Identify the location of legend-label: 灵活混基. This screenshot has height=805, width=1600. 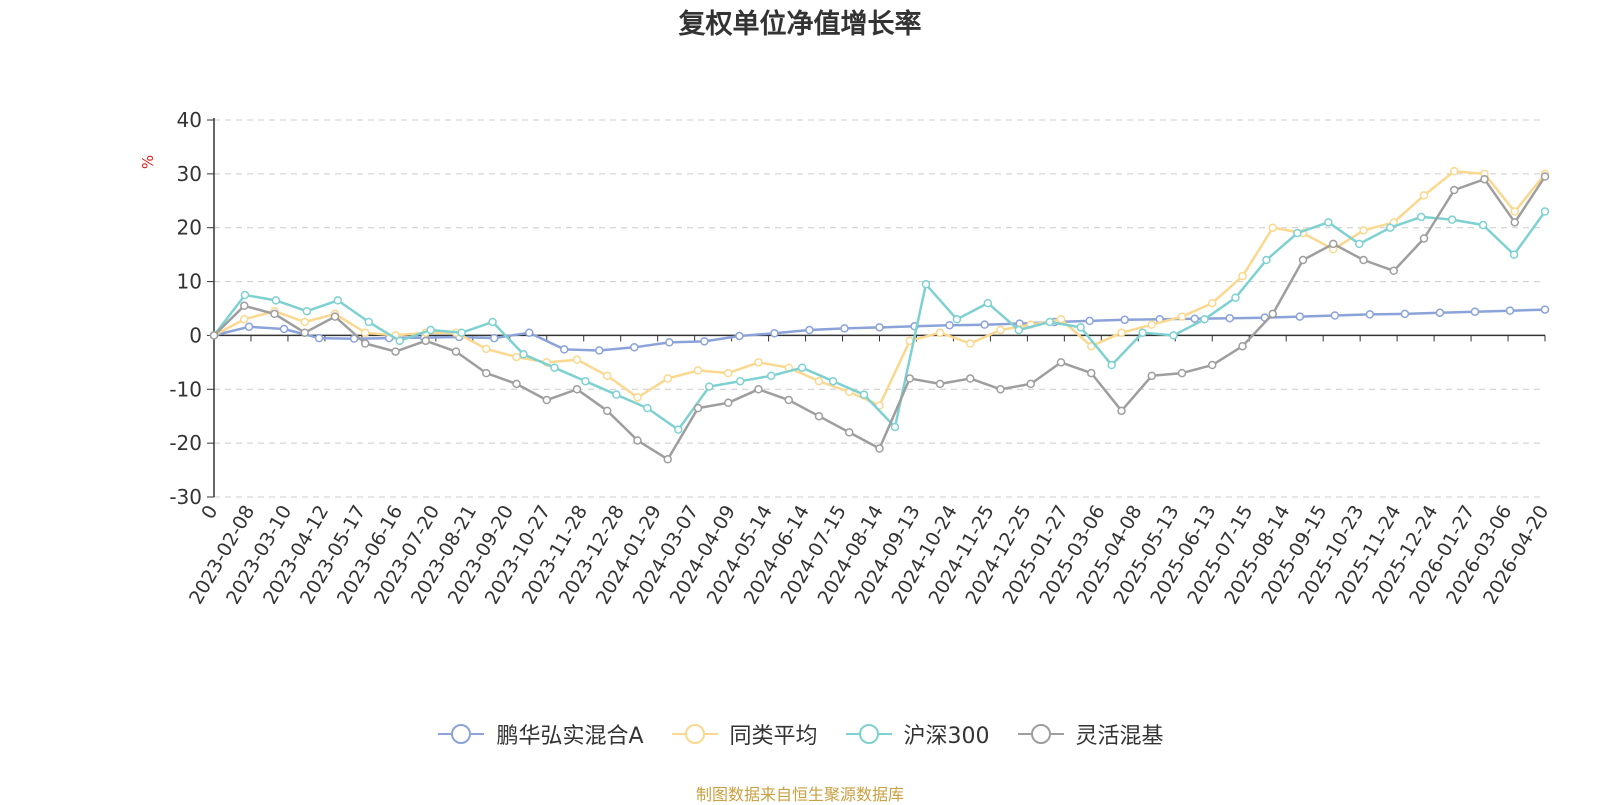
(1119, 736).